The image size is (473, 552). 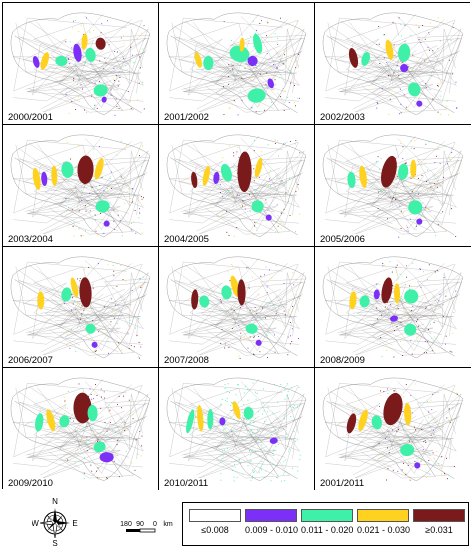 I want to click on compass-east: E, so click(x=74, y=523).